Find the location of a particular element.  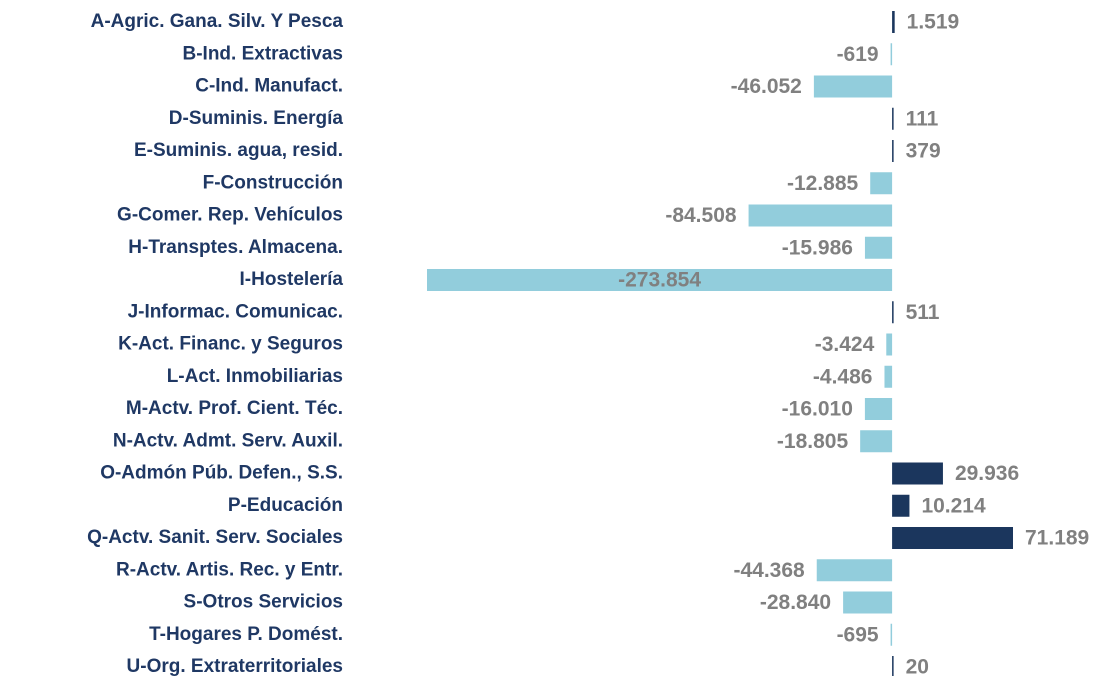

value-label: 10.214 is located at coordinates (953, 505).